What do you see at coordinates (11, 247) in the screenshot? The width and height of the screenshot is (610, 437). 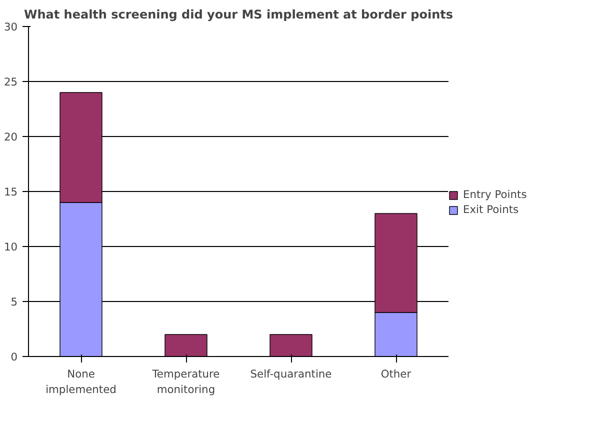 I see `y-tick-label: 10` at bounding box center [11, 247].